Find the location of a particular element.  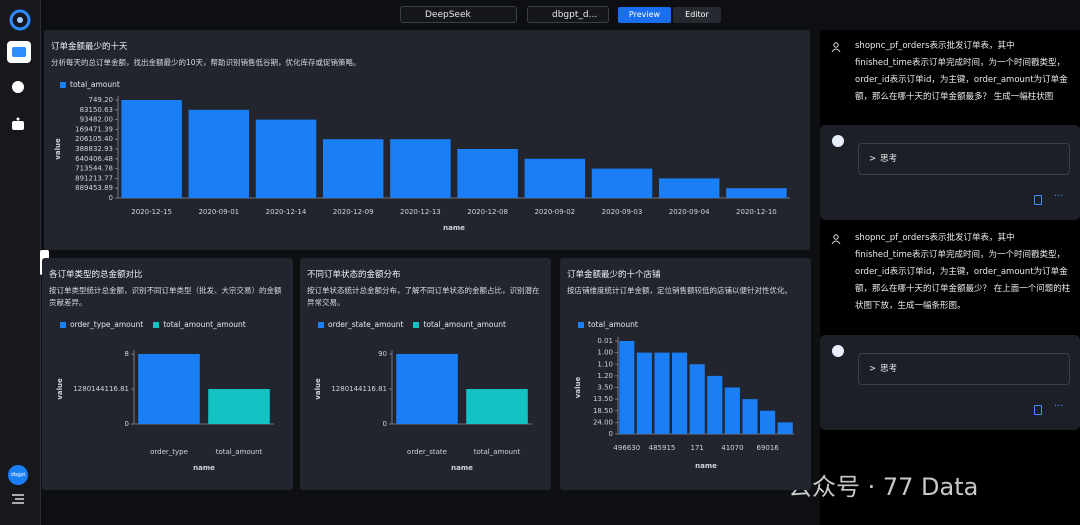

user-avatar: dbgpt is located at coordinates (18, 475).